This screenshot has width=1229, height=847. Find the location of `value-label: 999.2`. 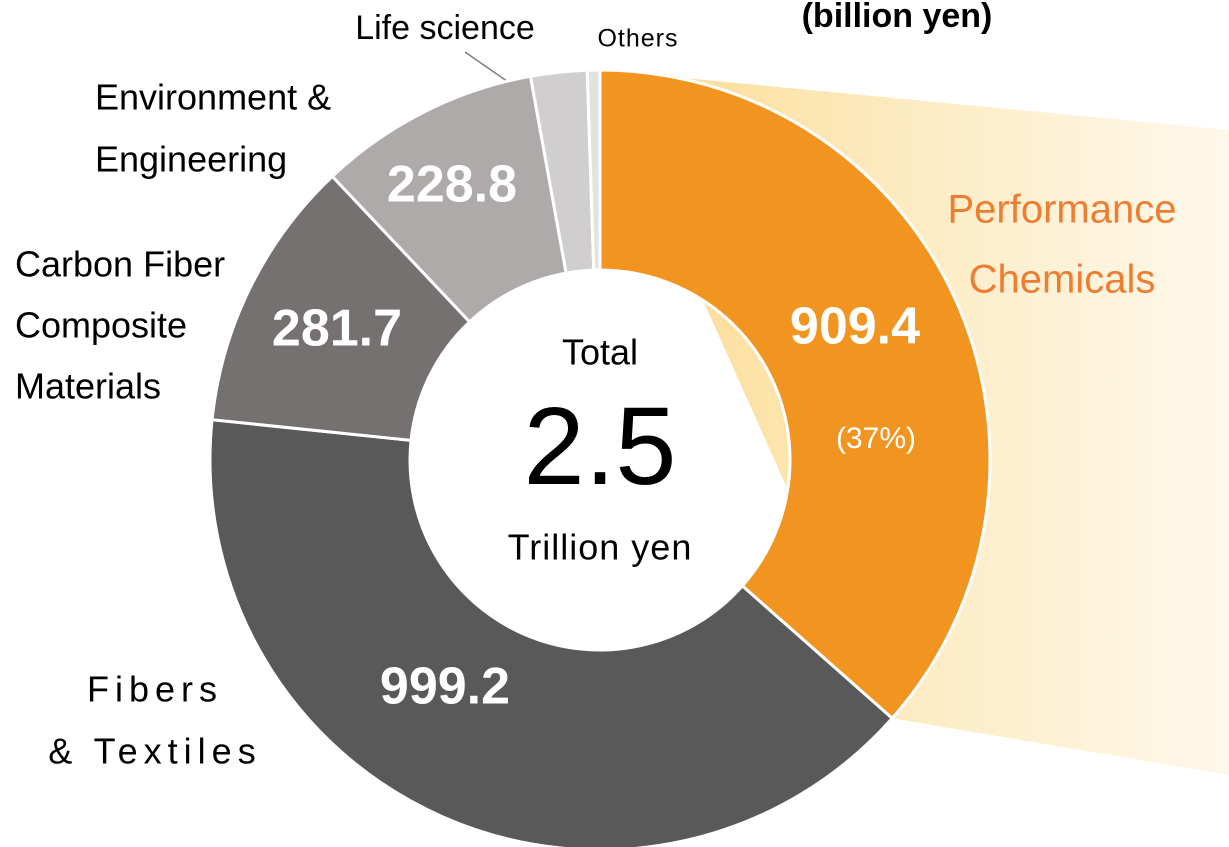

value-label: 999.2 is located at coordinates (445, 687).